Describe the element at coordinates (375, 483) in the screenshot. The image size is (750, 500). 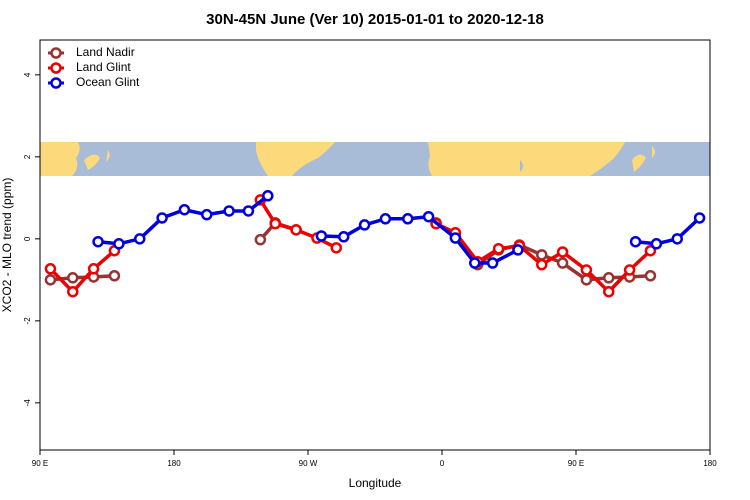
I see `x-axis-label: Longitude` at that location.